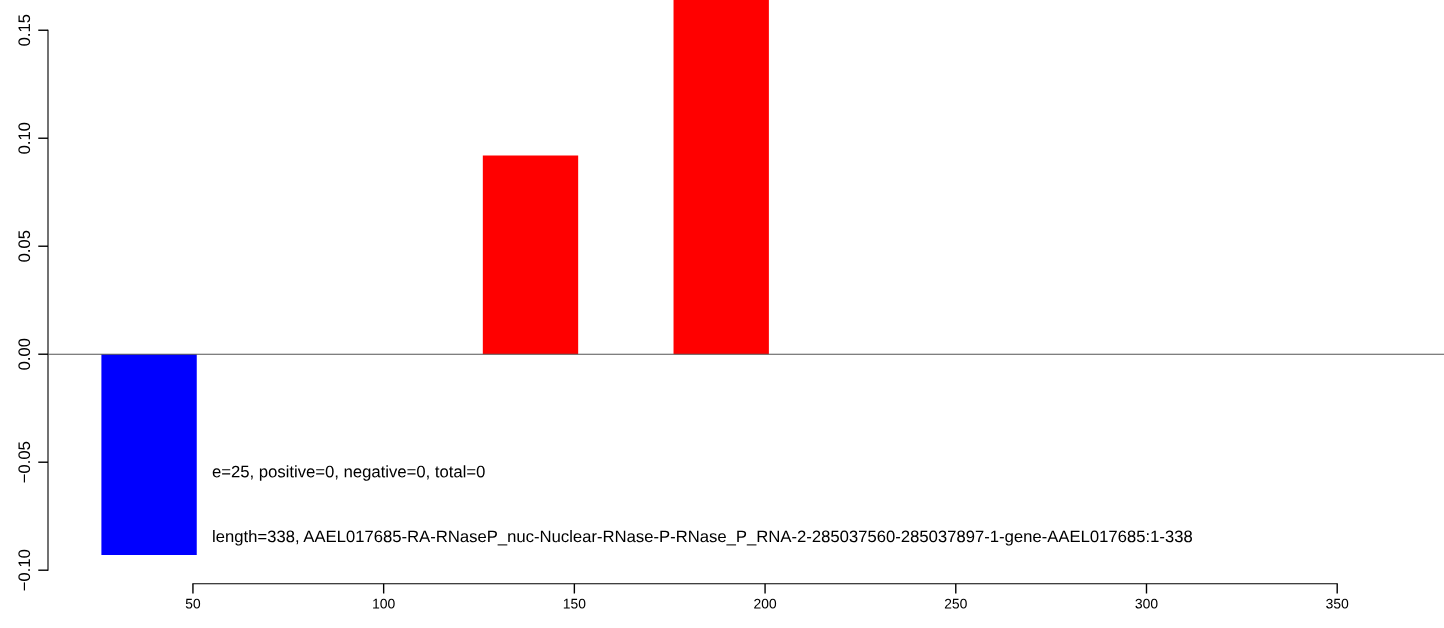 This screenshot has height=628, width=1444. What do you see at coordinates (24, 246) in the screenshot?
I see `y-tick-label: 0.05` at bounding box center [24, 246].